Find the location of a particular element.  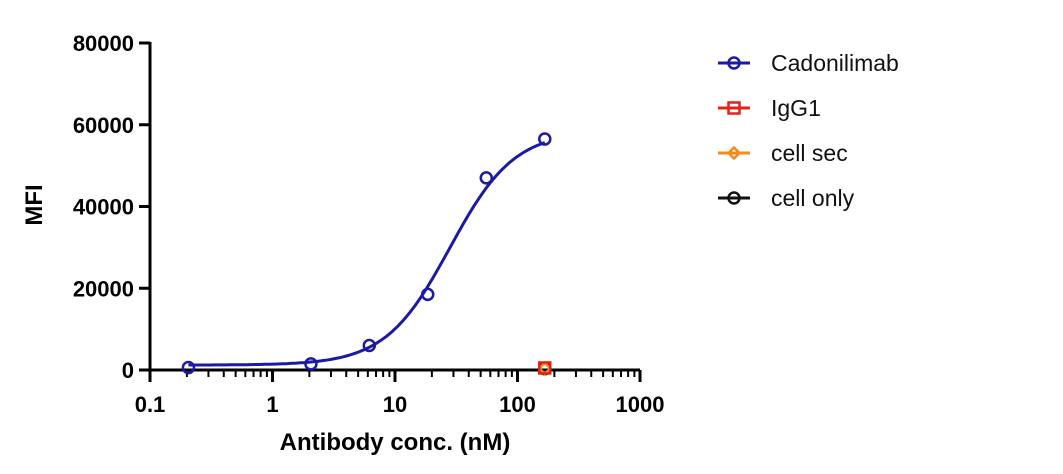

y-tick-label: 80000 is located at coordinates (103, 43).